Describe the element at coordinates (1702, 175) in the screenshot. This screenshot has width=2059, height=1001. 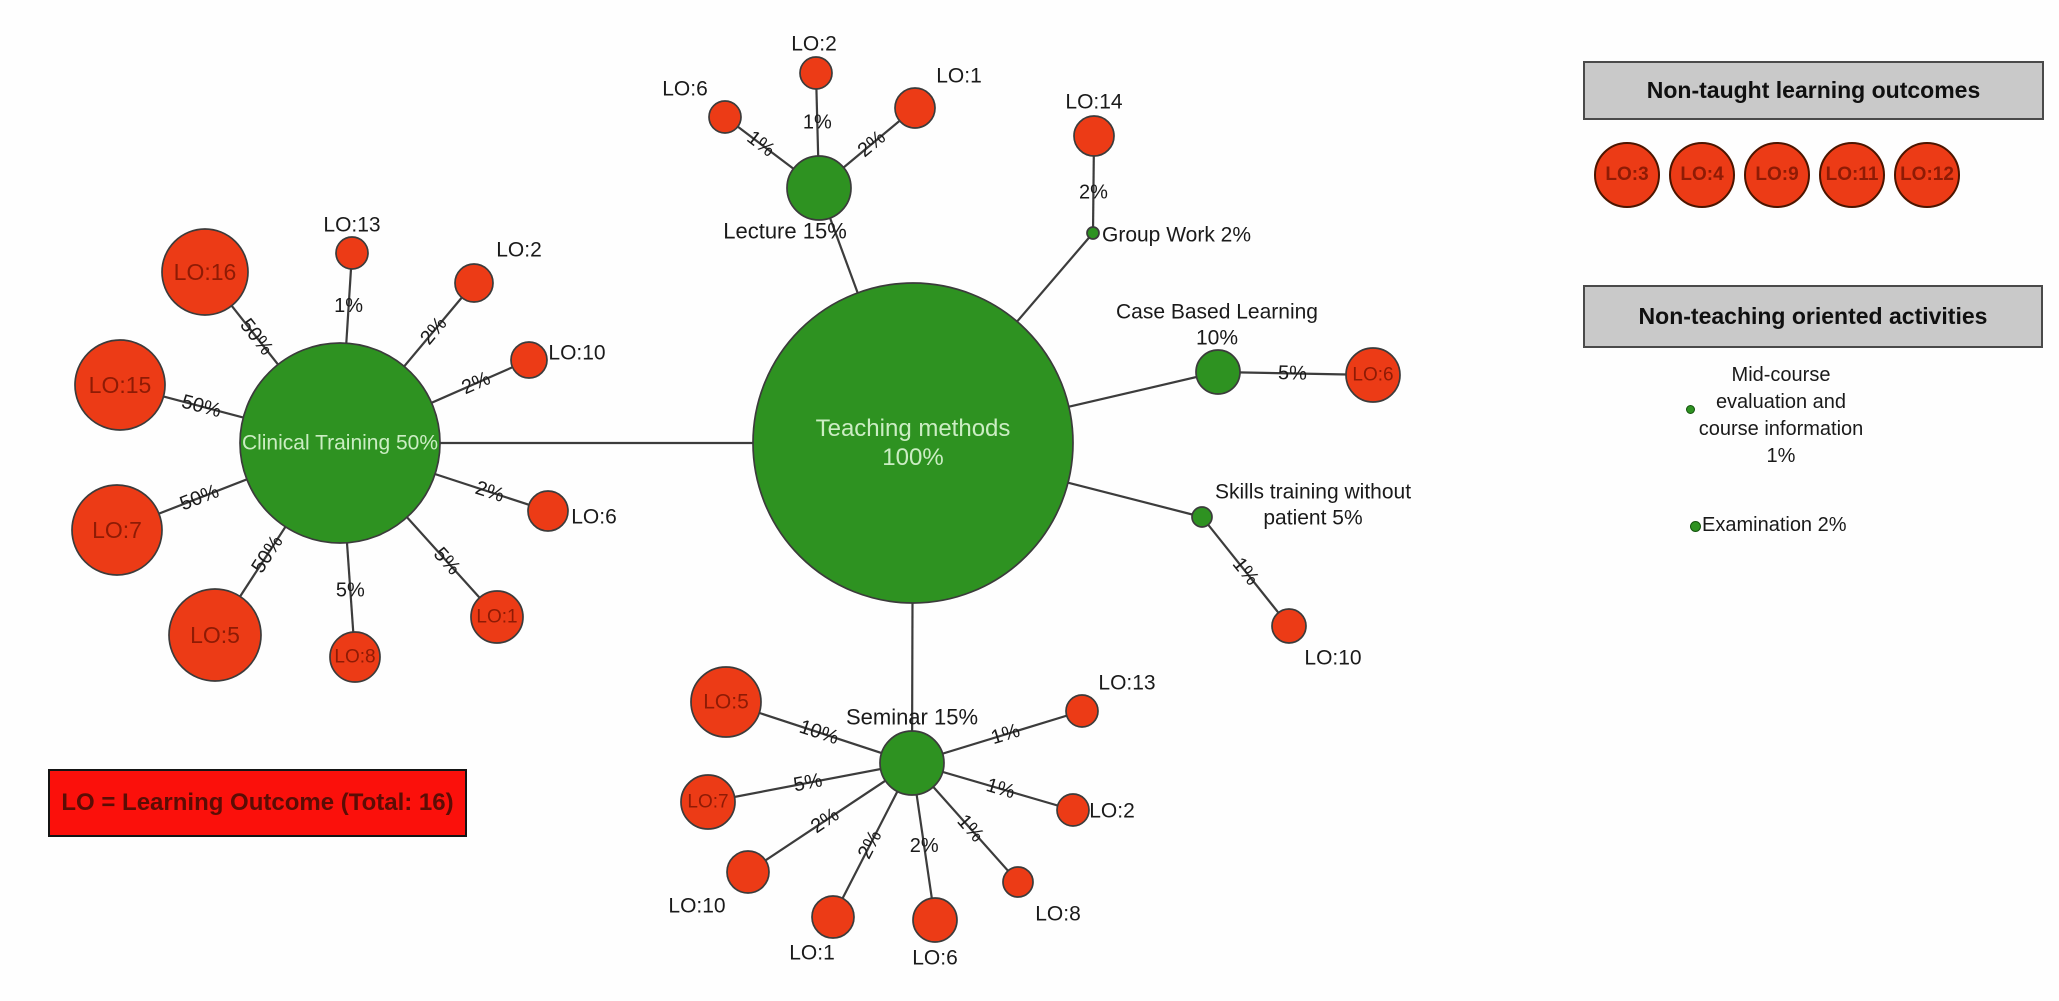
I see `legend-lo-circle: LO:4` at that location.